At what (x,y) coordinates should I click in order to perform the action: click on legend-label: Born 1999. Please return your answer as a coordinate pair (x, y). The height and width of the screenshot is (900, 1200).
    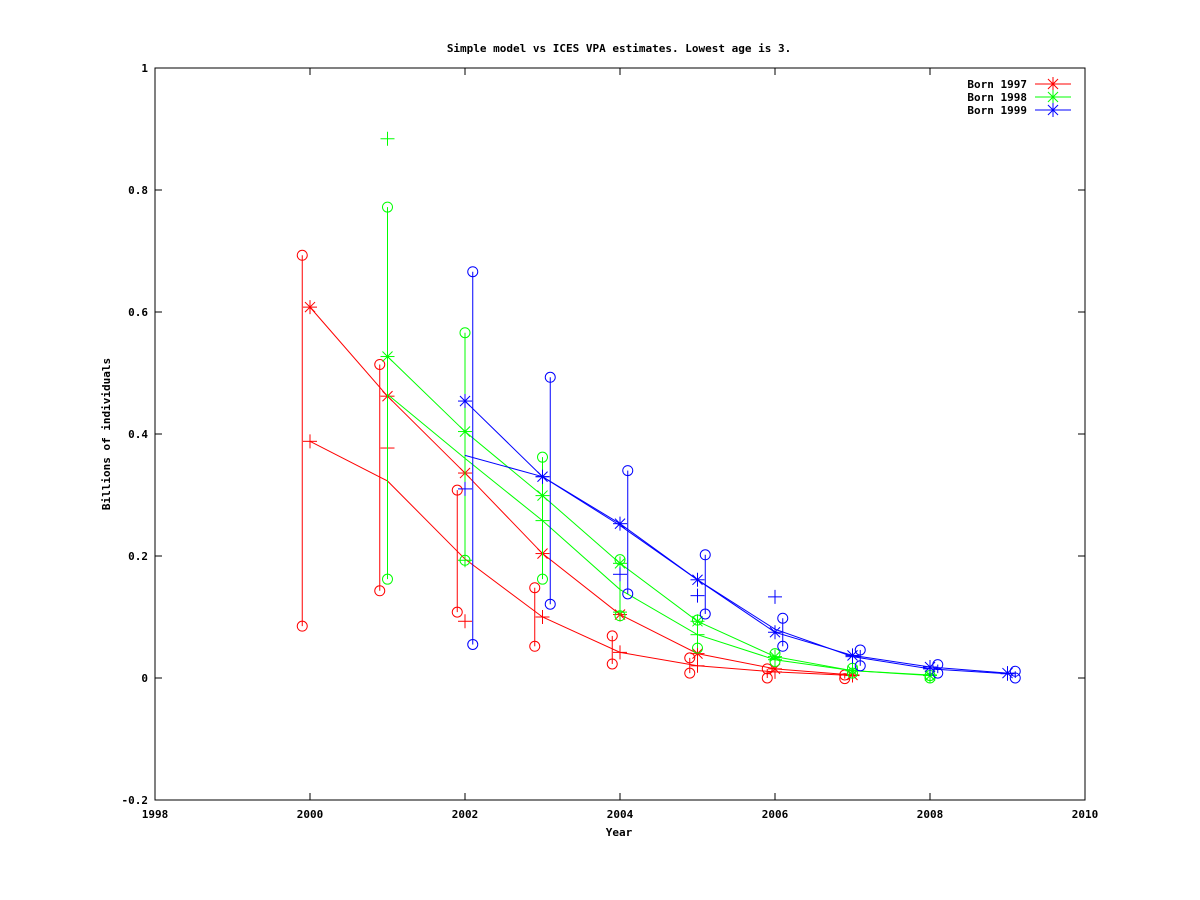
    Looking at the image, I should click on (997, 110).